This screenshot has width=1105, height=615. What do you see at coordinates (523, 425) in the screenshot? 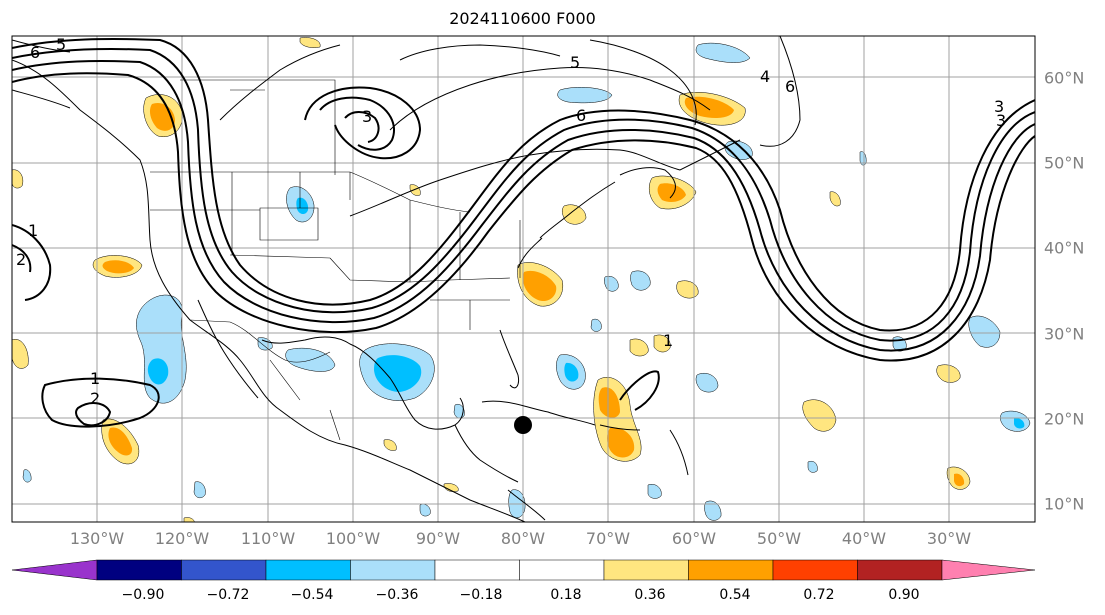
I see `location-marker` at bounding box center [523, 425].